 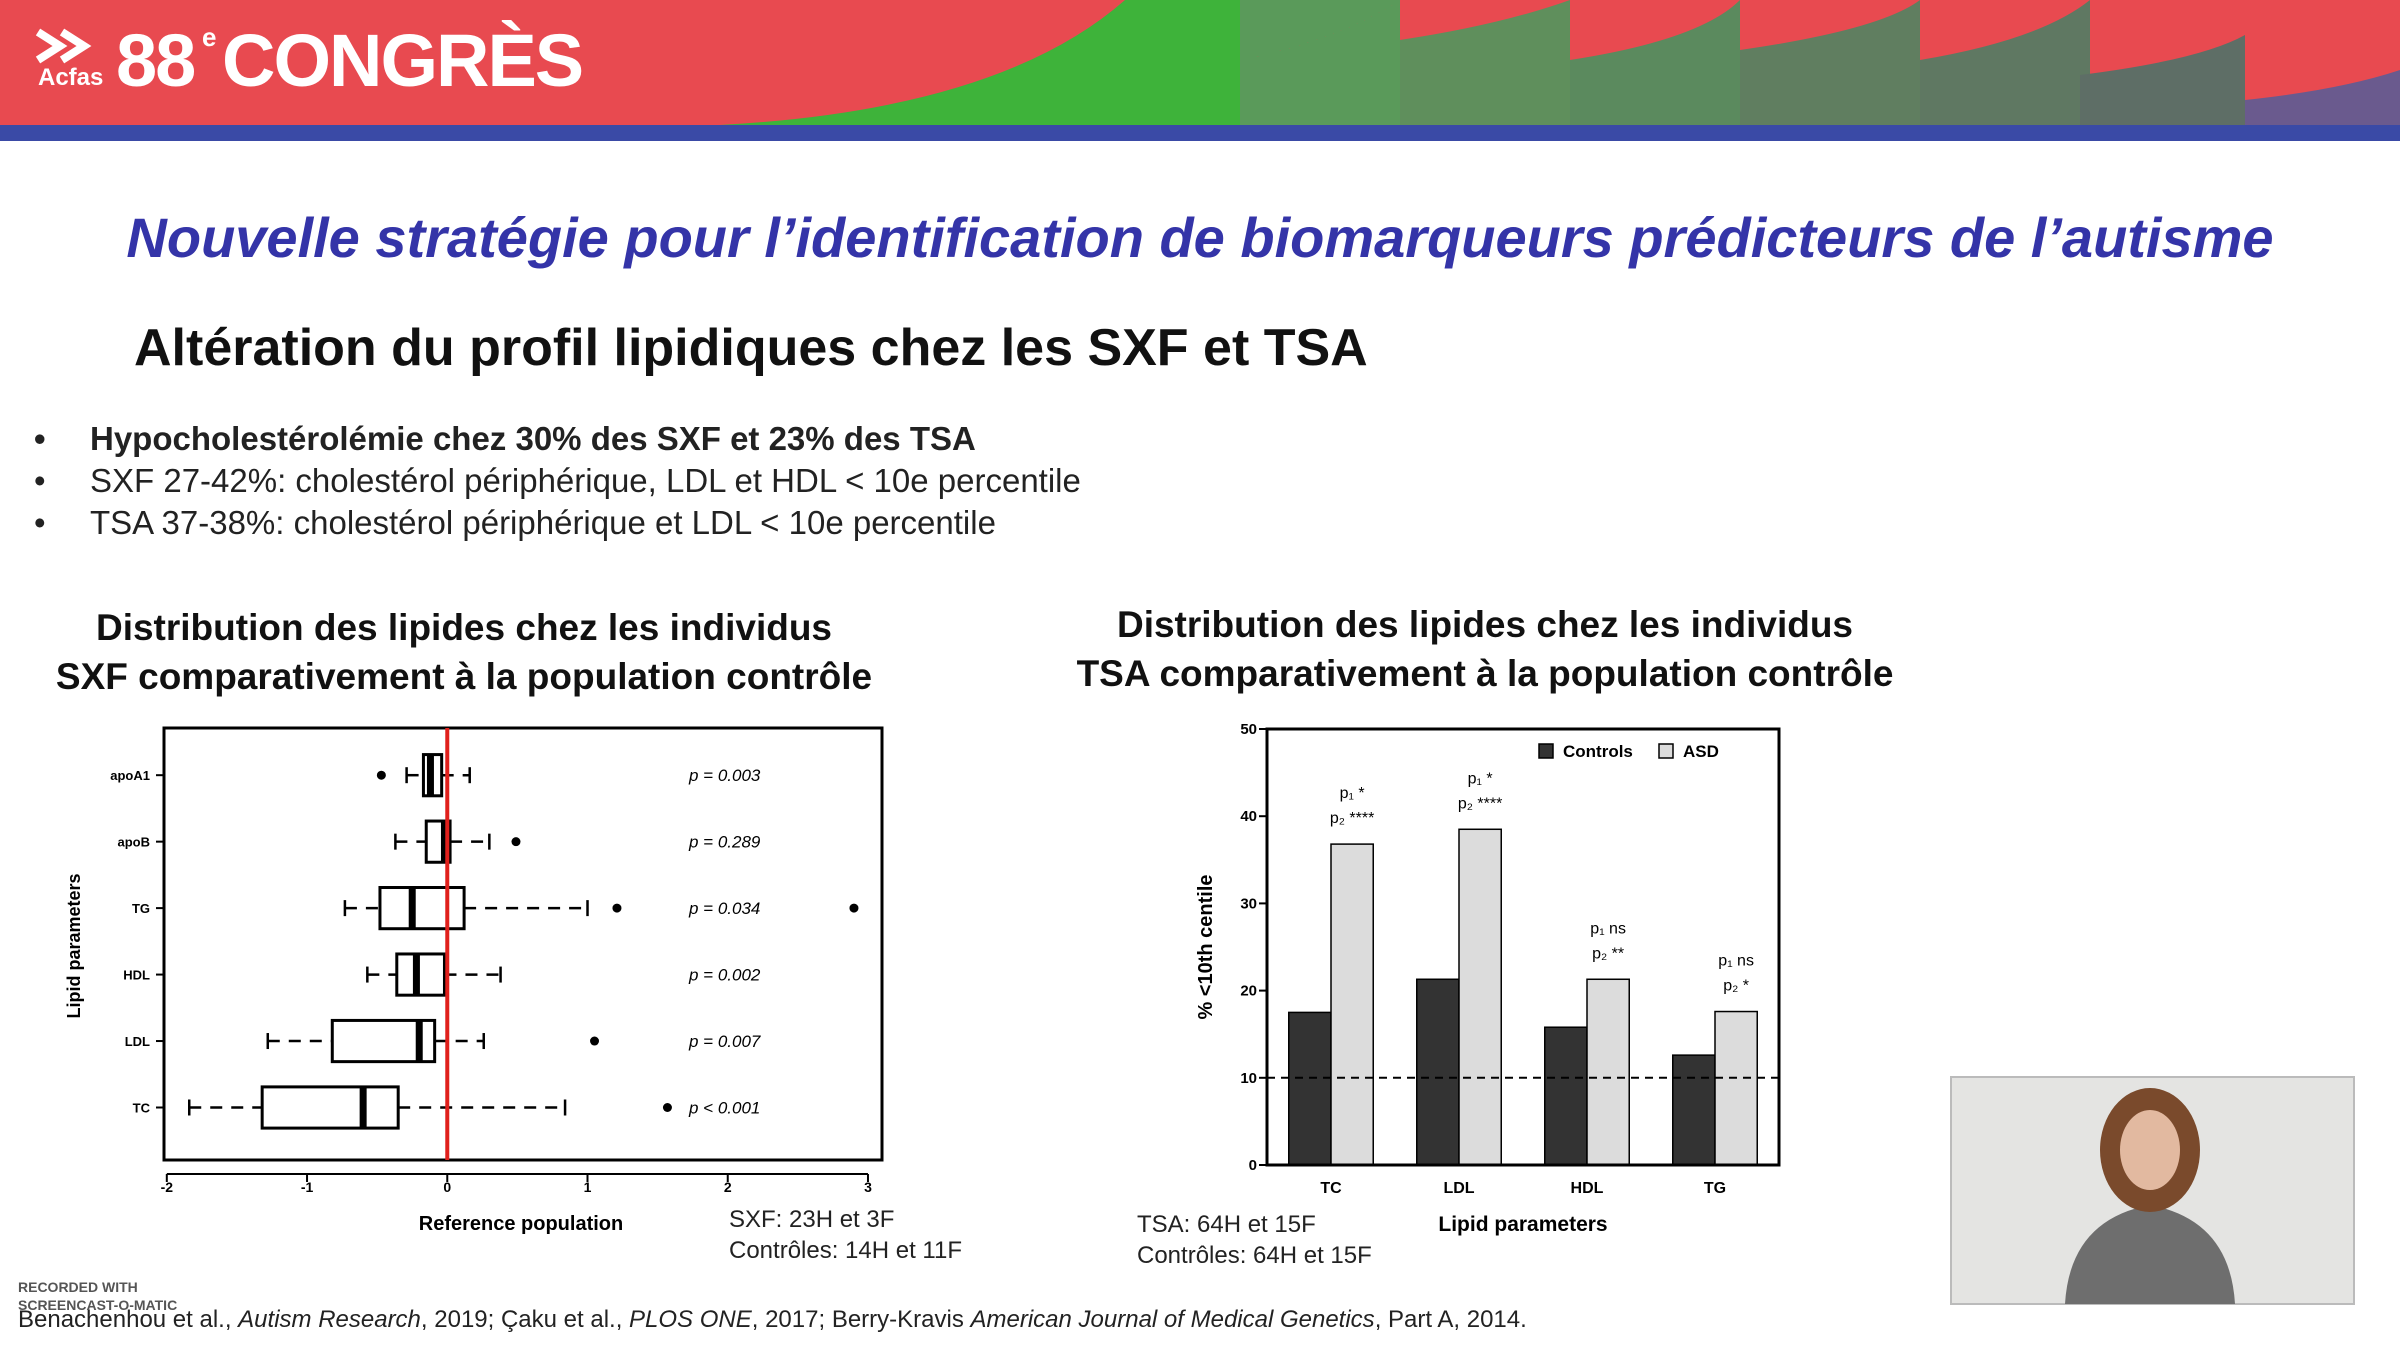 What do you see at coordinates (724, 1107) in the screenshot?
I see `p-value: p < 0.001` at bounding box center [724, 1107].